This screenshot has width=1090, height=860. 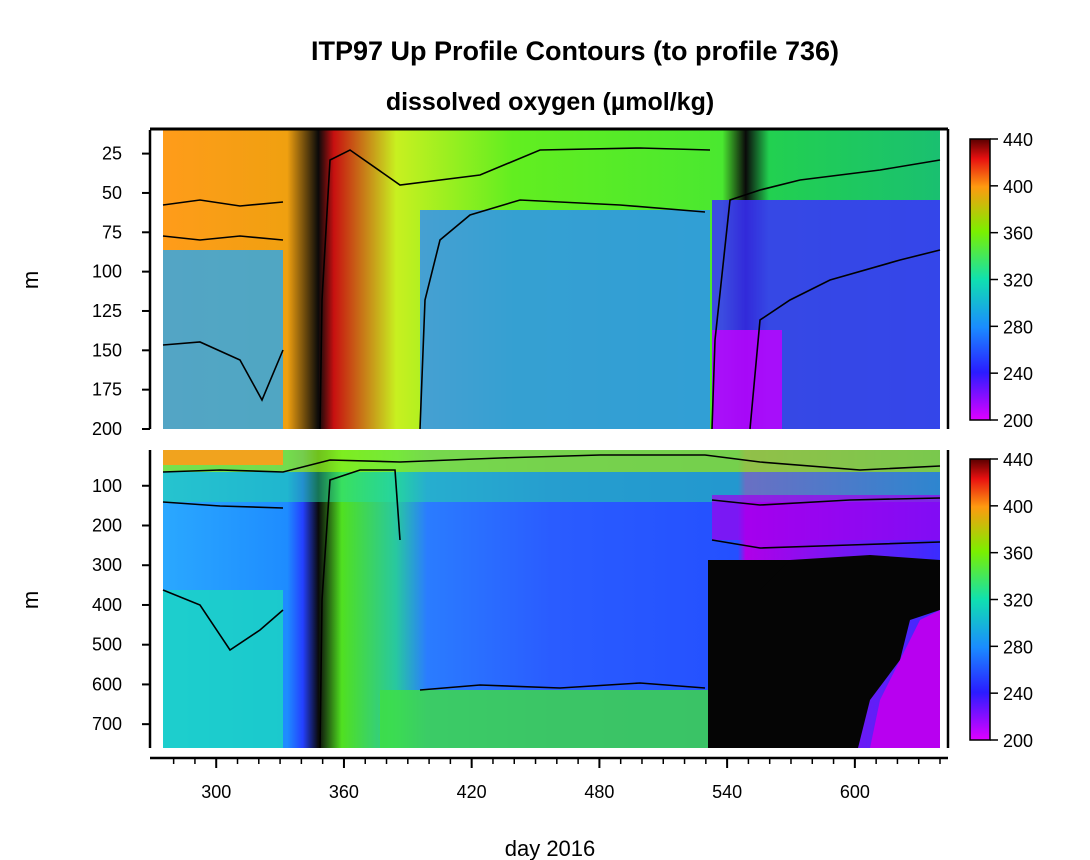 I want to click on x-tick-label: 540, so click(x=727, y=792).